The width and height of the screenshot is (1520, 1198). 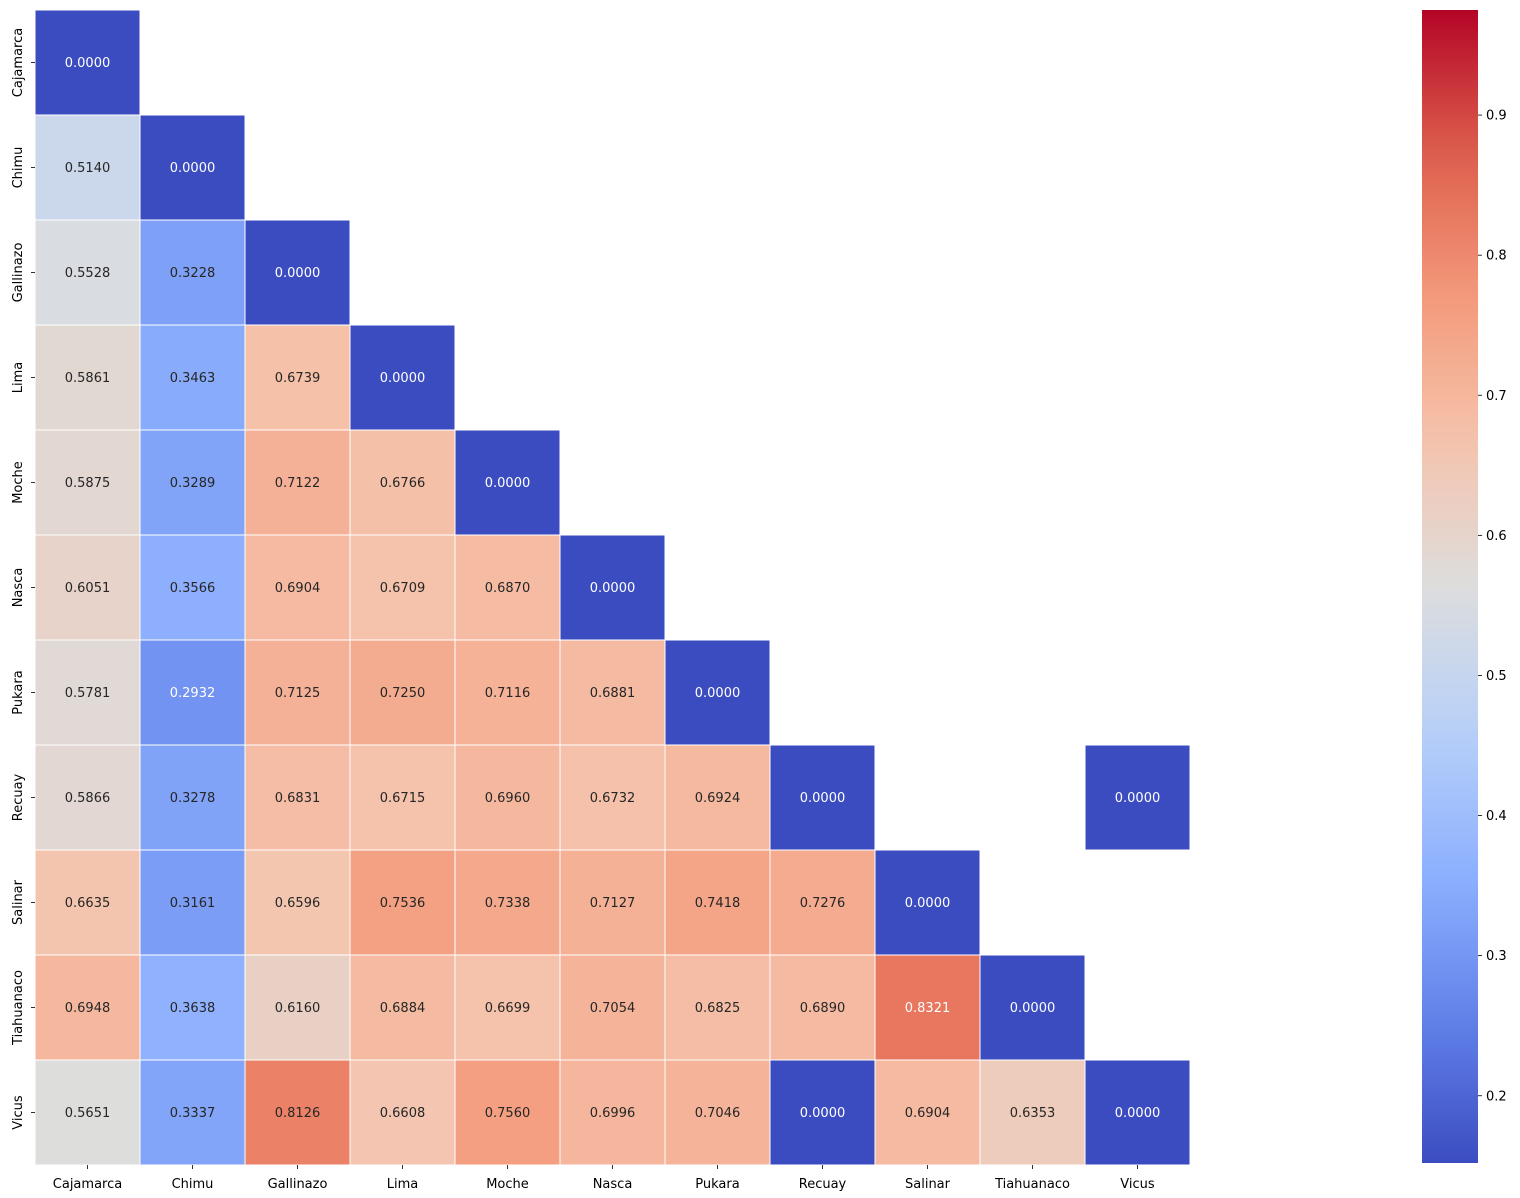 I want to click on heatmap-cell-value: 0.3566, so click(x=193, y=588).